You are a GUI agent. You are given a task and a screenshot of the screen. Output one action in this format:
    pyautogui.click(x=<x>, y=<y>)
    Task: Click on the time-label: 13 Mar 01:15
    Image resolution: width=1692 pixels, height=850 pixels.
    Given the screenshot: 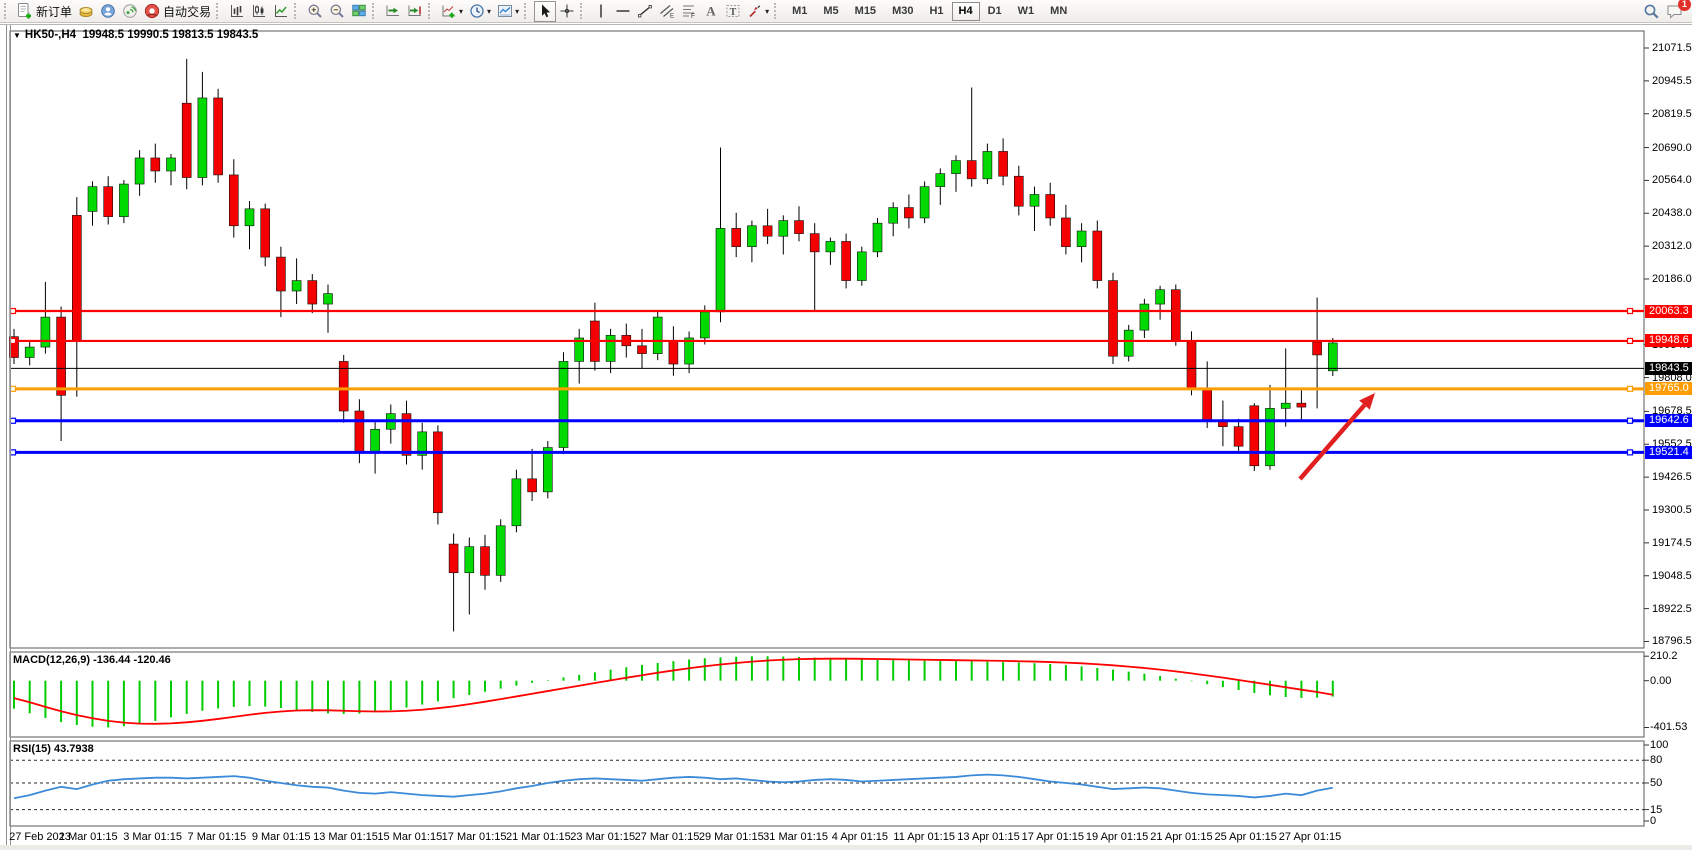 What is the action you would take?
    pyautogui.click(x=345, y=837)
    